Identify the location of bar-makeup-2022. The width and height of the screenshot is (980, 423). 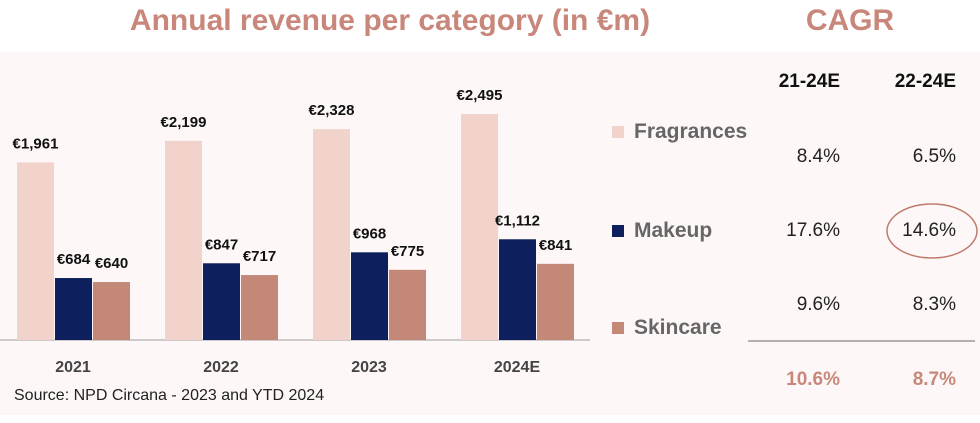
(221, 301).